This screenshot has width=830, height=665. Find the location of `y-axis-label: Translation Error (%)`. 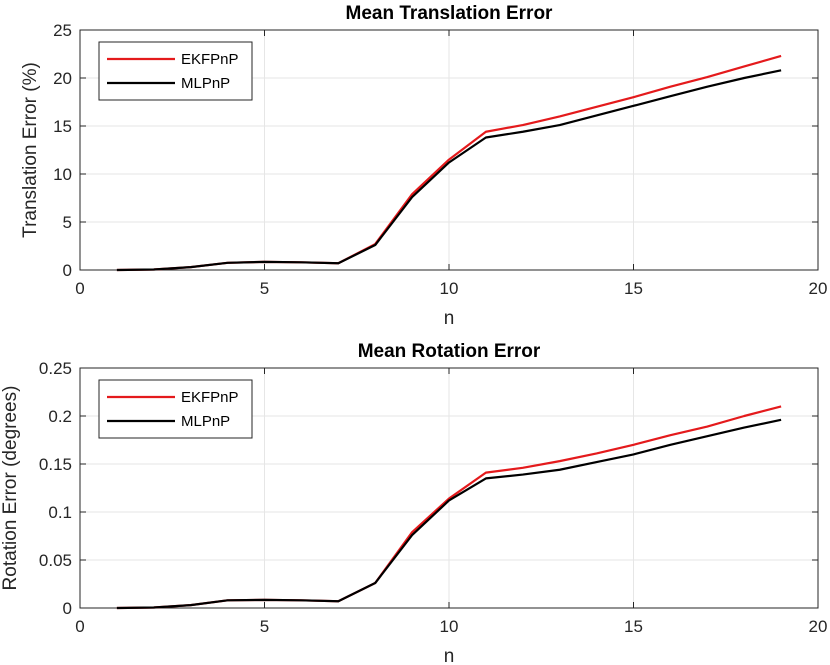

y-axis-label: Translation Error (%) is located at coordinates (30, 150).